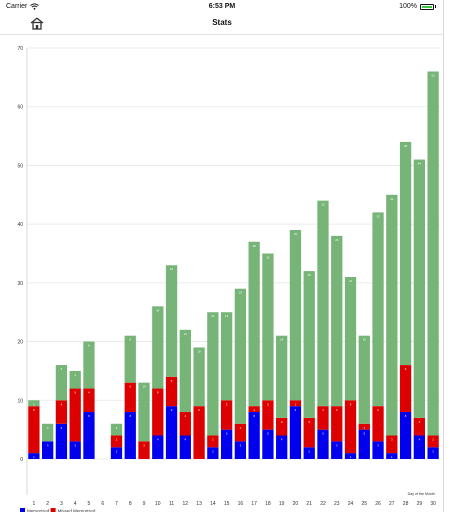 Image resolution: width=450 pixels, height=512 pixels. Describe the element at coordinates (20, 166) in the screenshot. I see `y-tick-label: 50` at that location.